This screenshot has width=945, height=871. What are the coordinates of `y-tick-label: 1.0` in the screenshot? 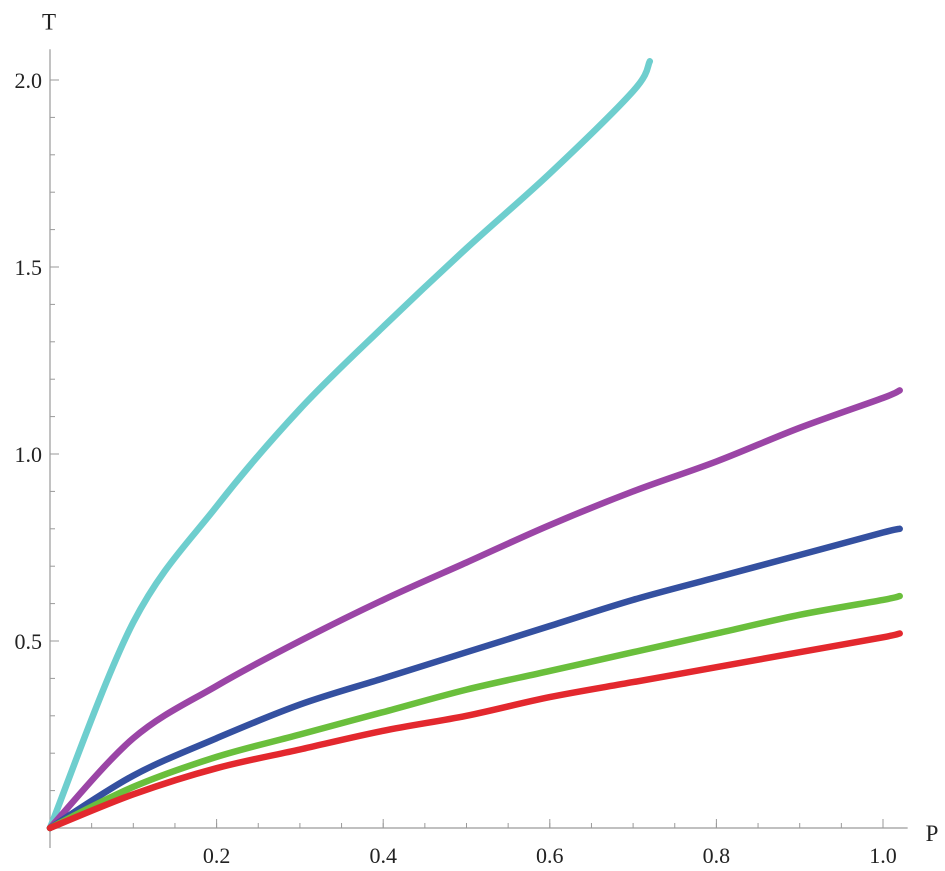 It's located at (29, 454).